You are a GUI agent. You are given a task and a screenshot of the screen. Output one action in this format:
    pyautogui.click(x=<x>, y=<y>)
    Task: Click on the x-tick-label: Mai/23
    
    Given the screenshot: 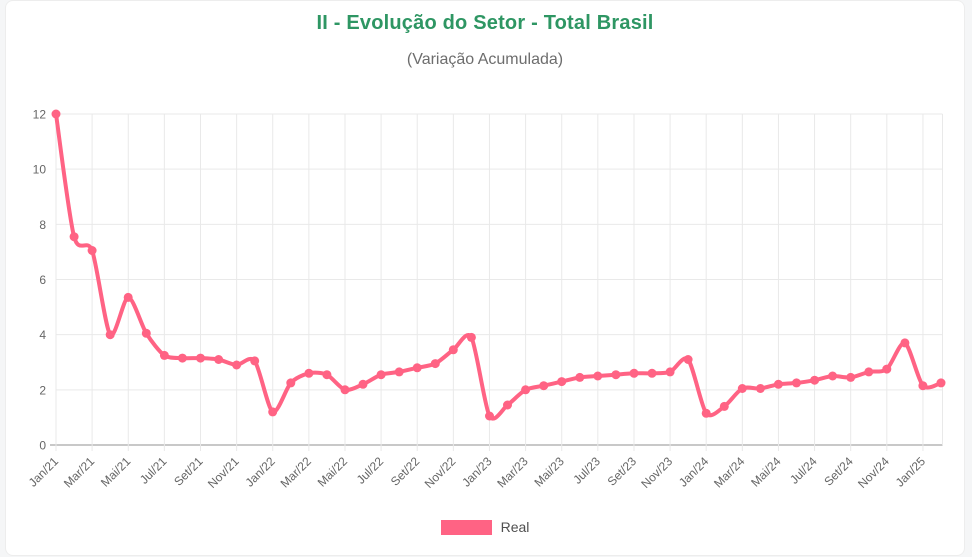 What is the action you would take?
    pyautogui.click(x=549, y=472)
    